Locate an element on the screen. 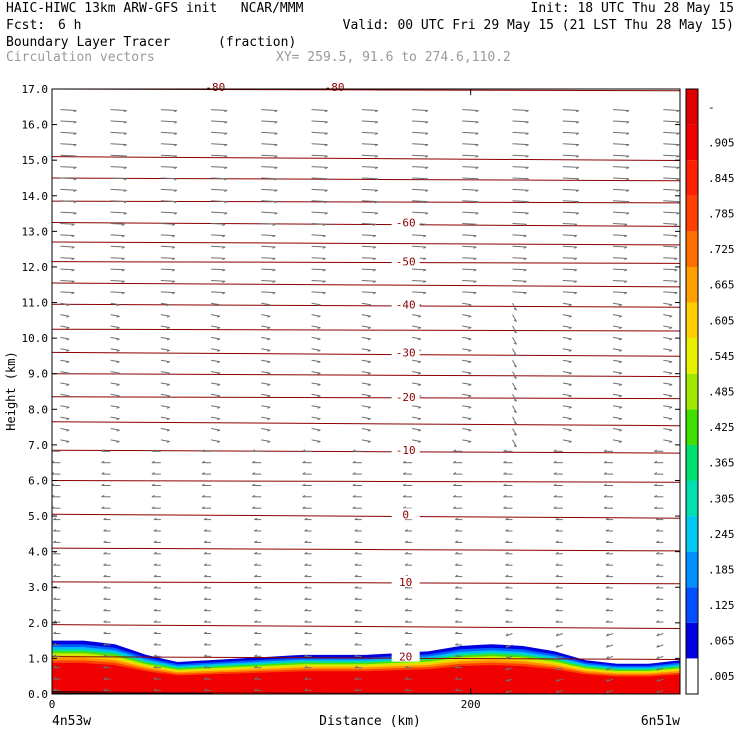 This screenshot has width=740, height=740. colorbar-label: .605 is located at coordinates (721, 320).